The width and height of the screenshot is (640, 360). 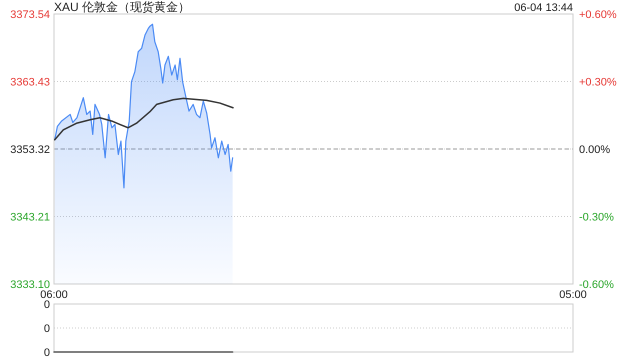 What do you see at coordinates (30, 218) in the screenshot?
I see `y-tick-label: 3343.21` at bounding box center [30, 218].